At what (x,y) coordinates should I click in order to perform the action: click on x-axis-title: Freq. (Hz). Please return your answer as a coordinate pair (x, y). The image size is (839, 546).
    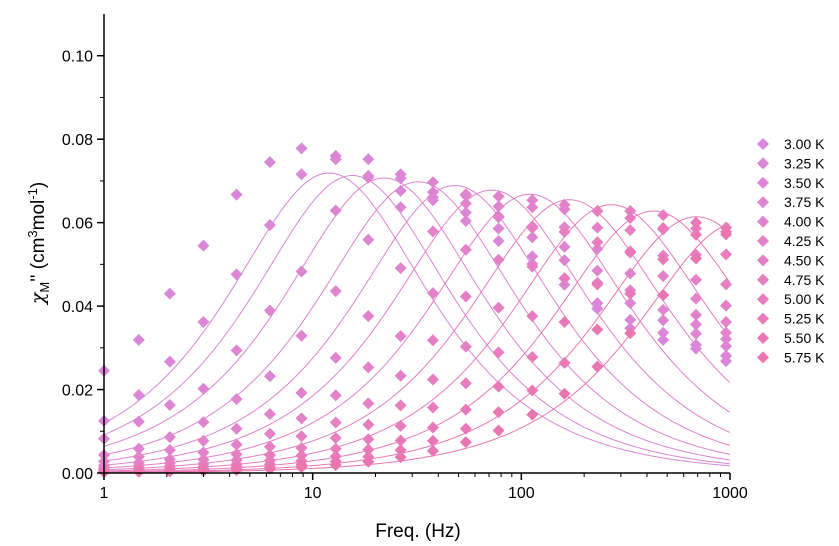
    Looking at the image, I should click on (418, 531).